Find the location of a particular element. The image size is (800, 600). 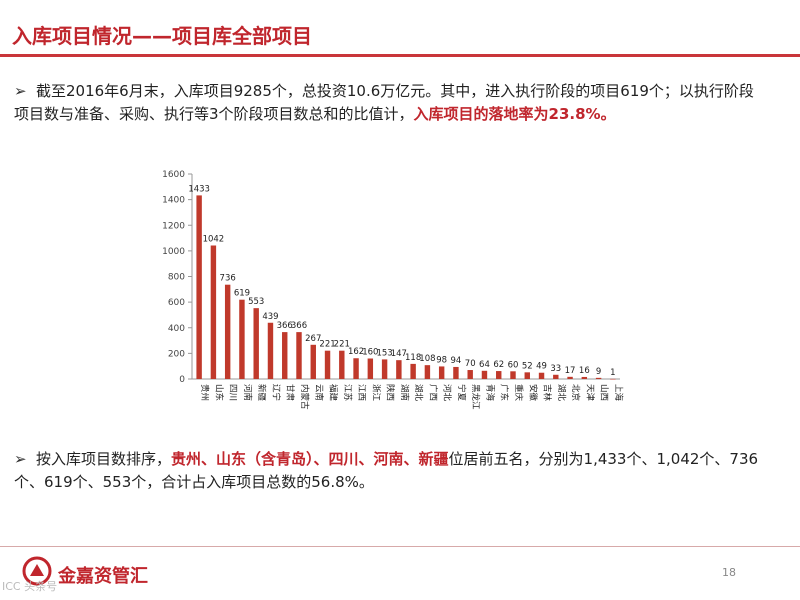

x-category-label: 重庆 is located at coordinates (518, 393).